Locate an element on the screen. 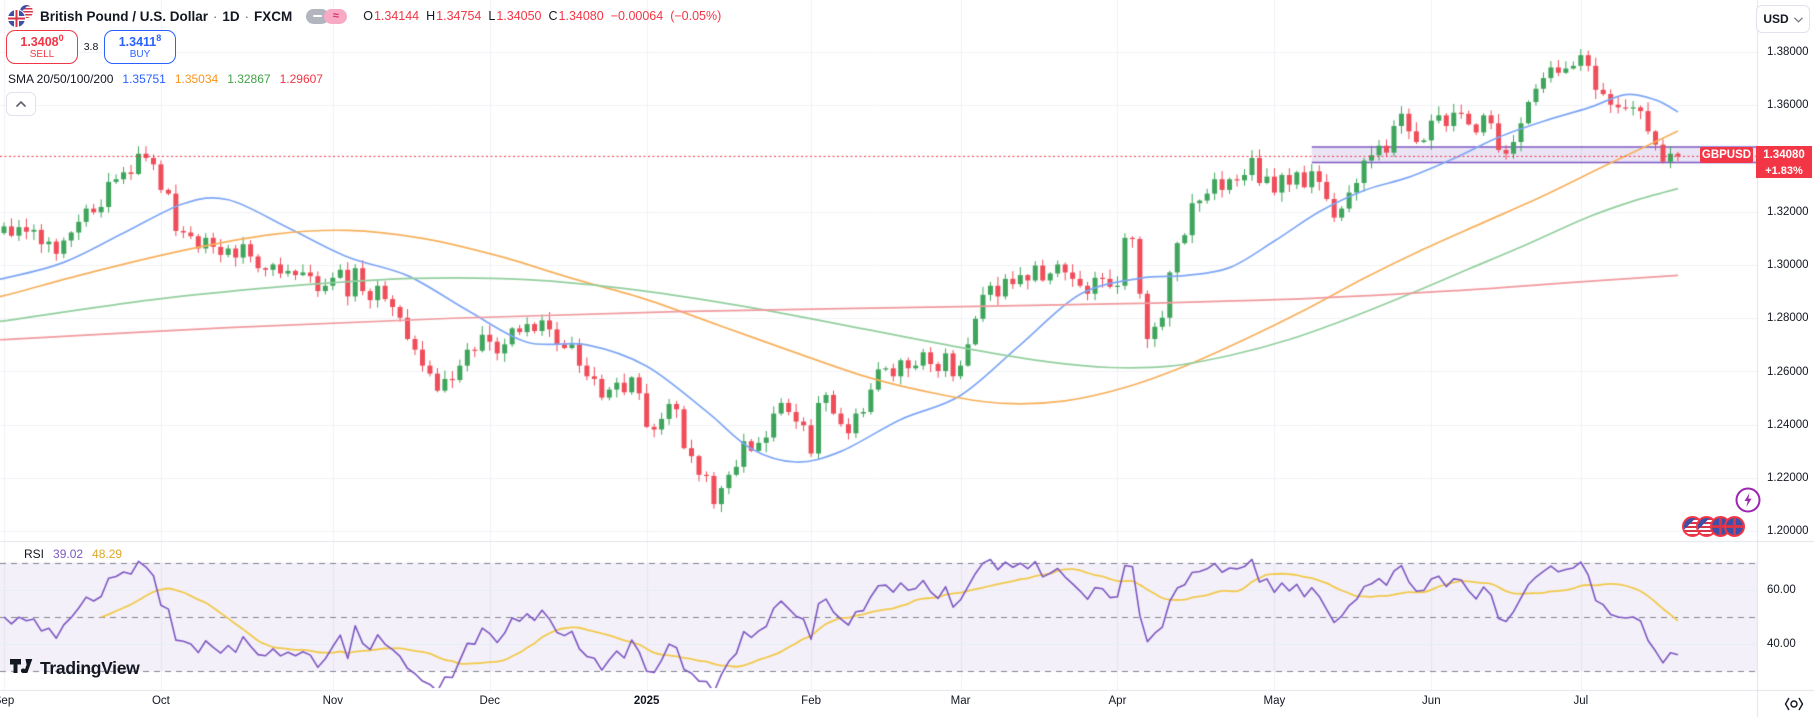 The image size is (1814, 717). last-price-symbol-label: GBPUSD is located at coordinates (1726, 155).